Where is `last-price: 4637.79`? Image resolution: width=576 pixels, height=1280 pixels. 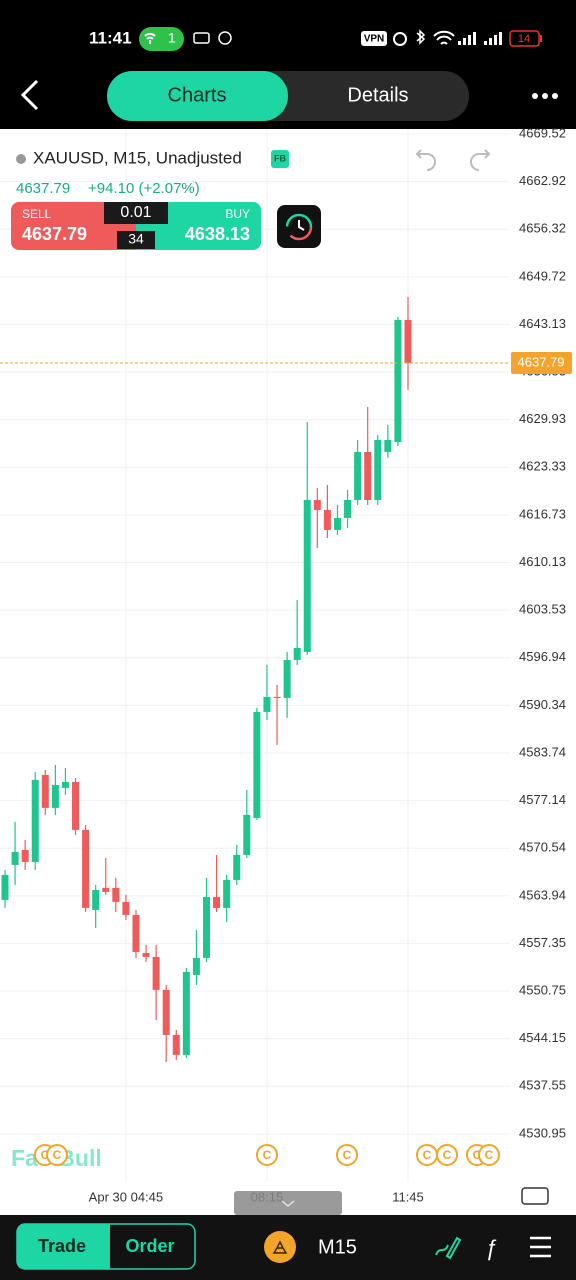
last-price: 4637.79 is located at coordinates (43, 188).